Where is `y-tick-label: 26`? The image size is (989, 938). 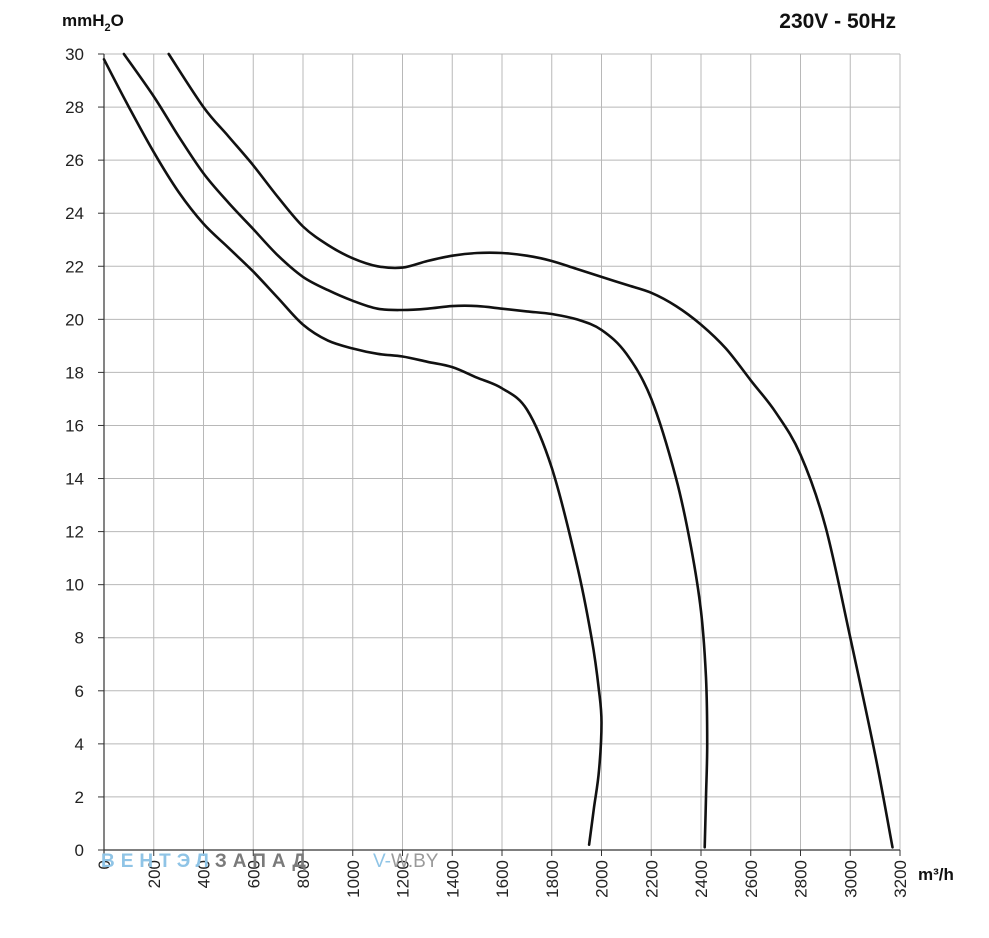 y-tick-label: 26 is located at coordinates (74, 160).